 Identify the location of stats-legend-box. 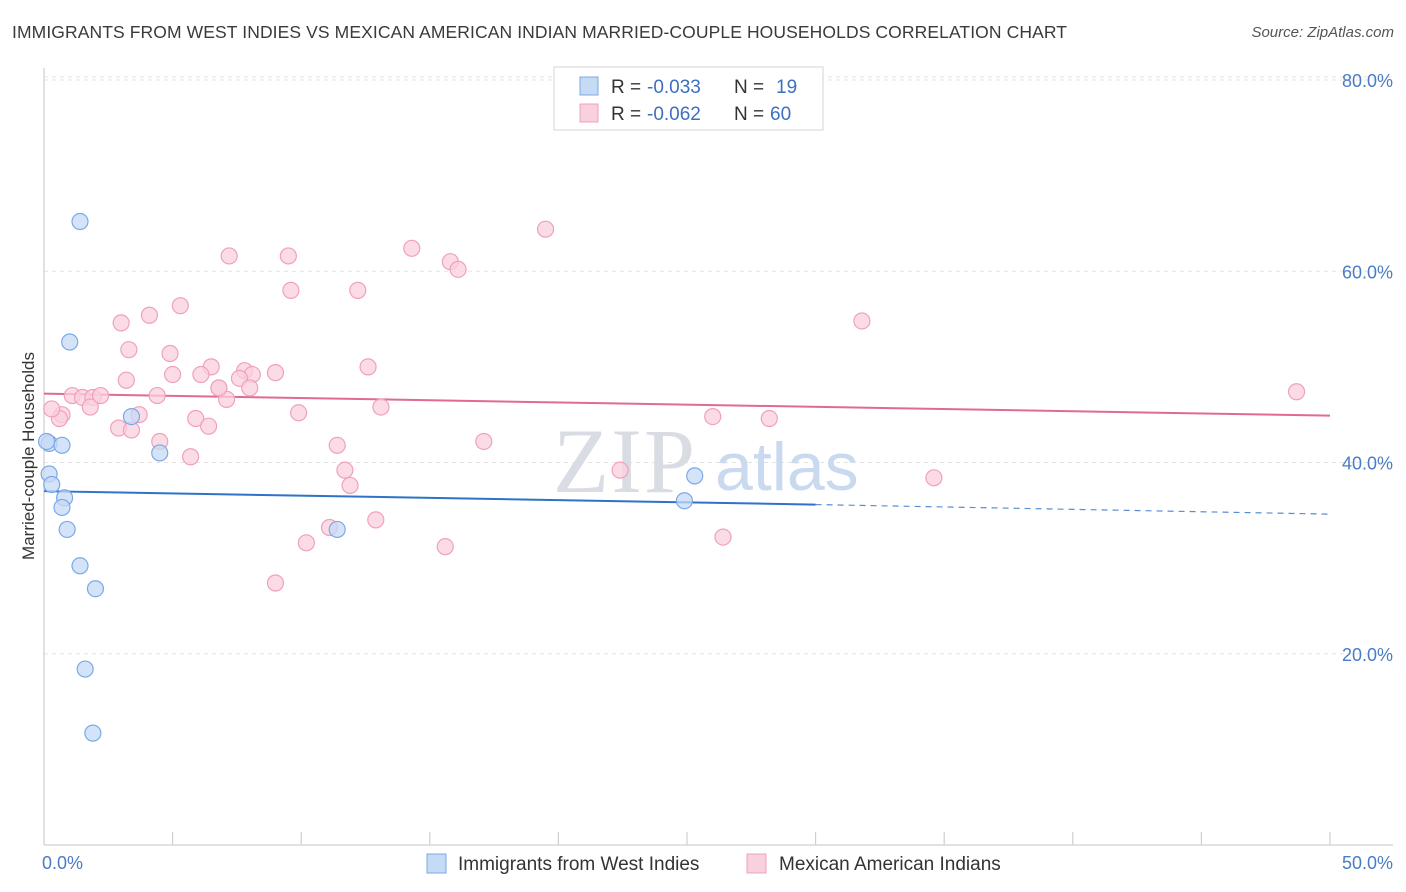
(688, 98).